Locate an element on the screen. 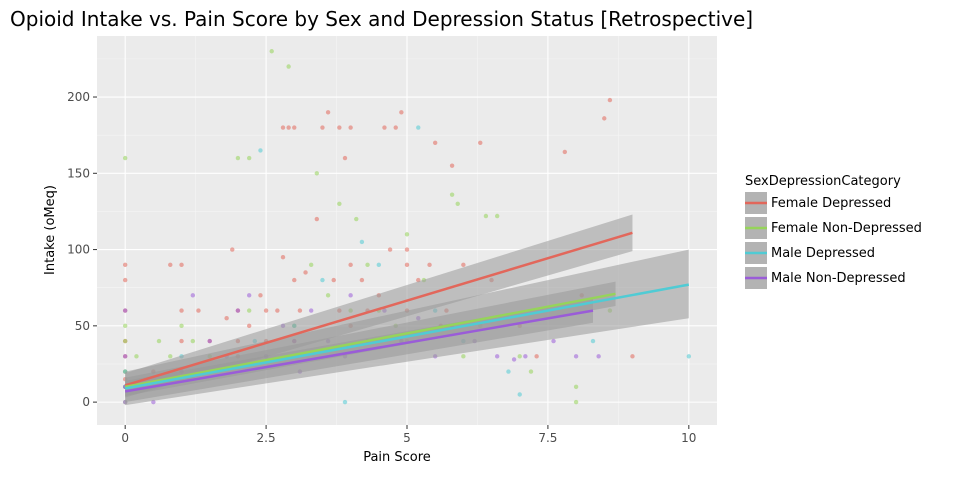  legend-label: Male Depressed is located at coordinates (823, 253).